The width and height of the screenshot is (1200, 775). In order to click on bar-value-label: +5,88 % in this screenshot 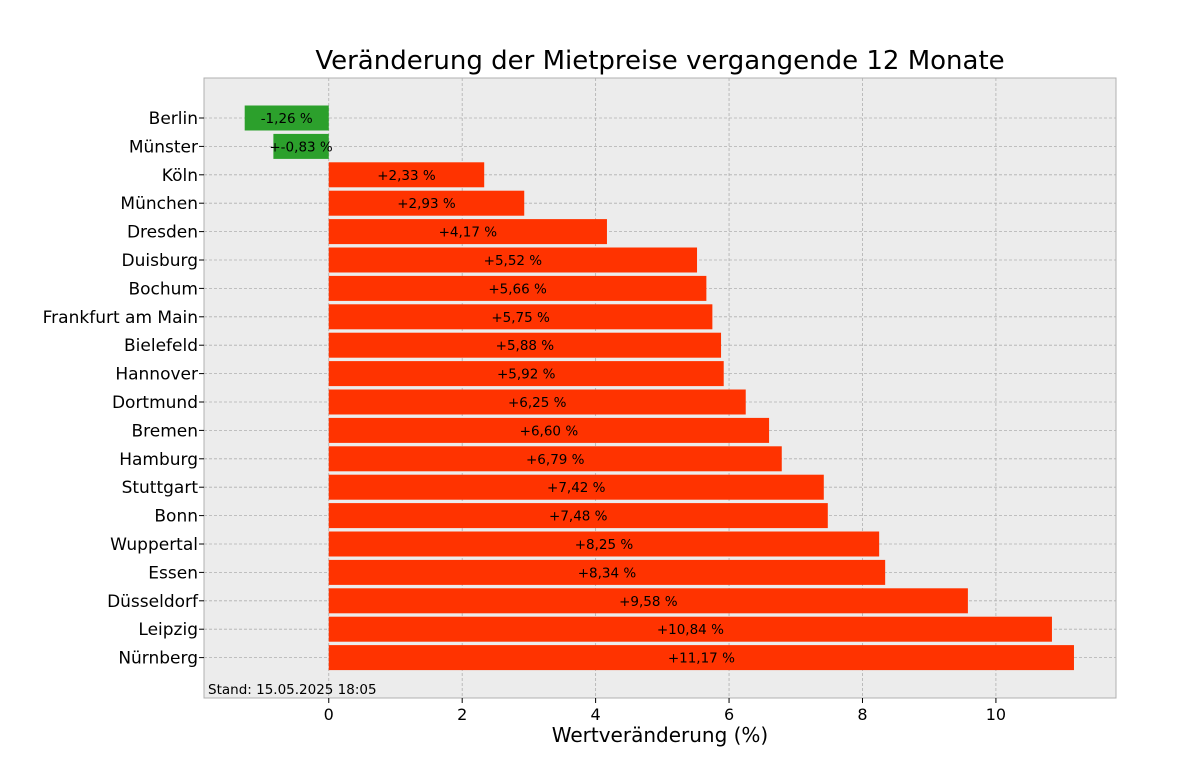, I will do `click(525, 346)`.